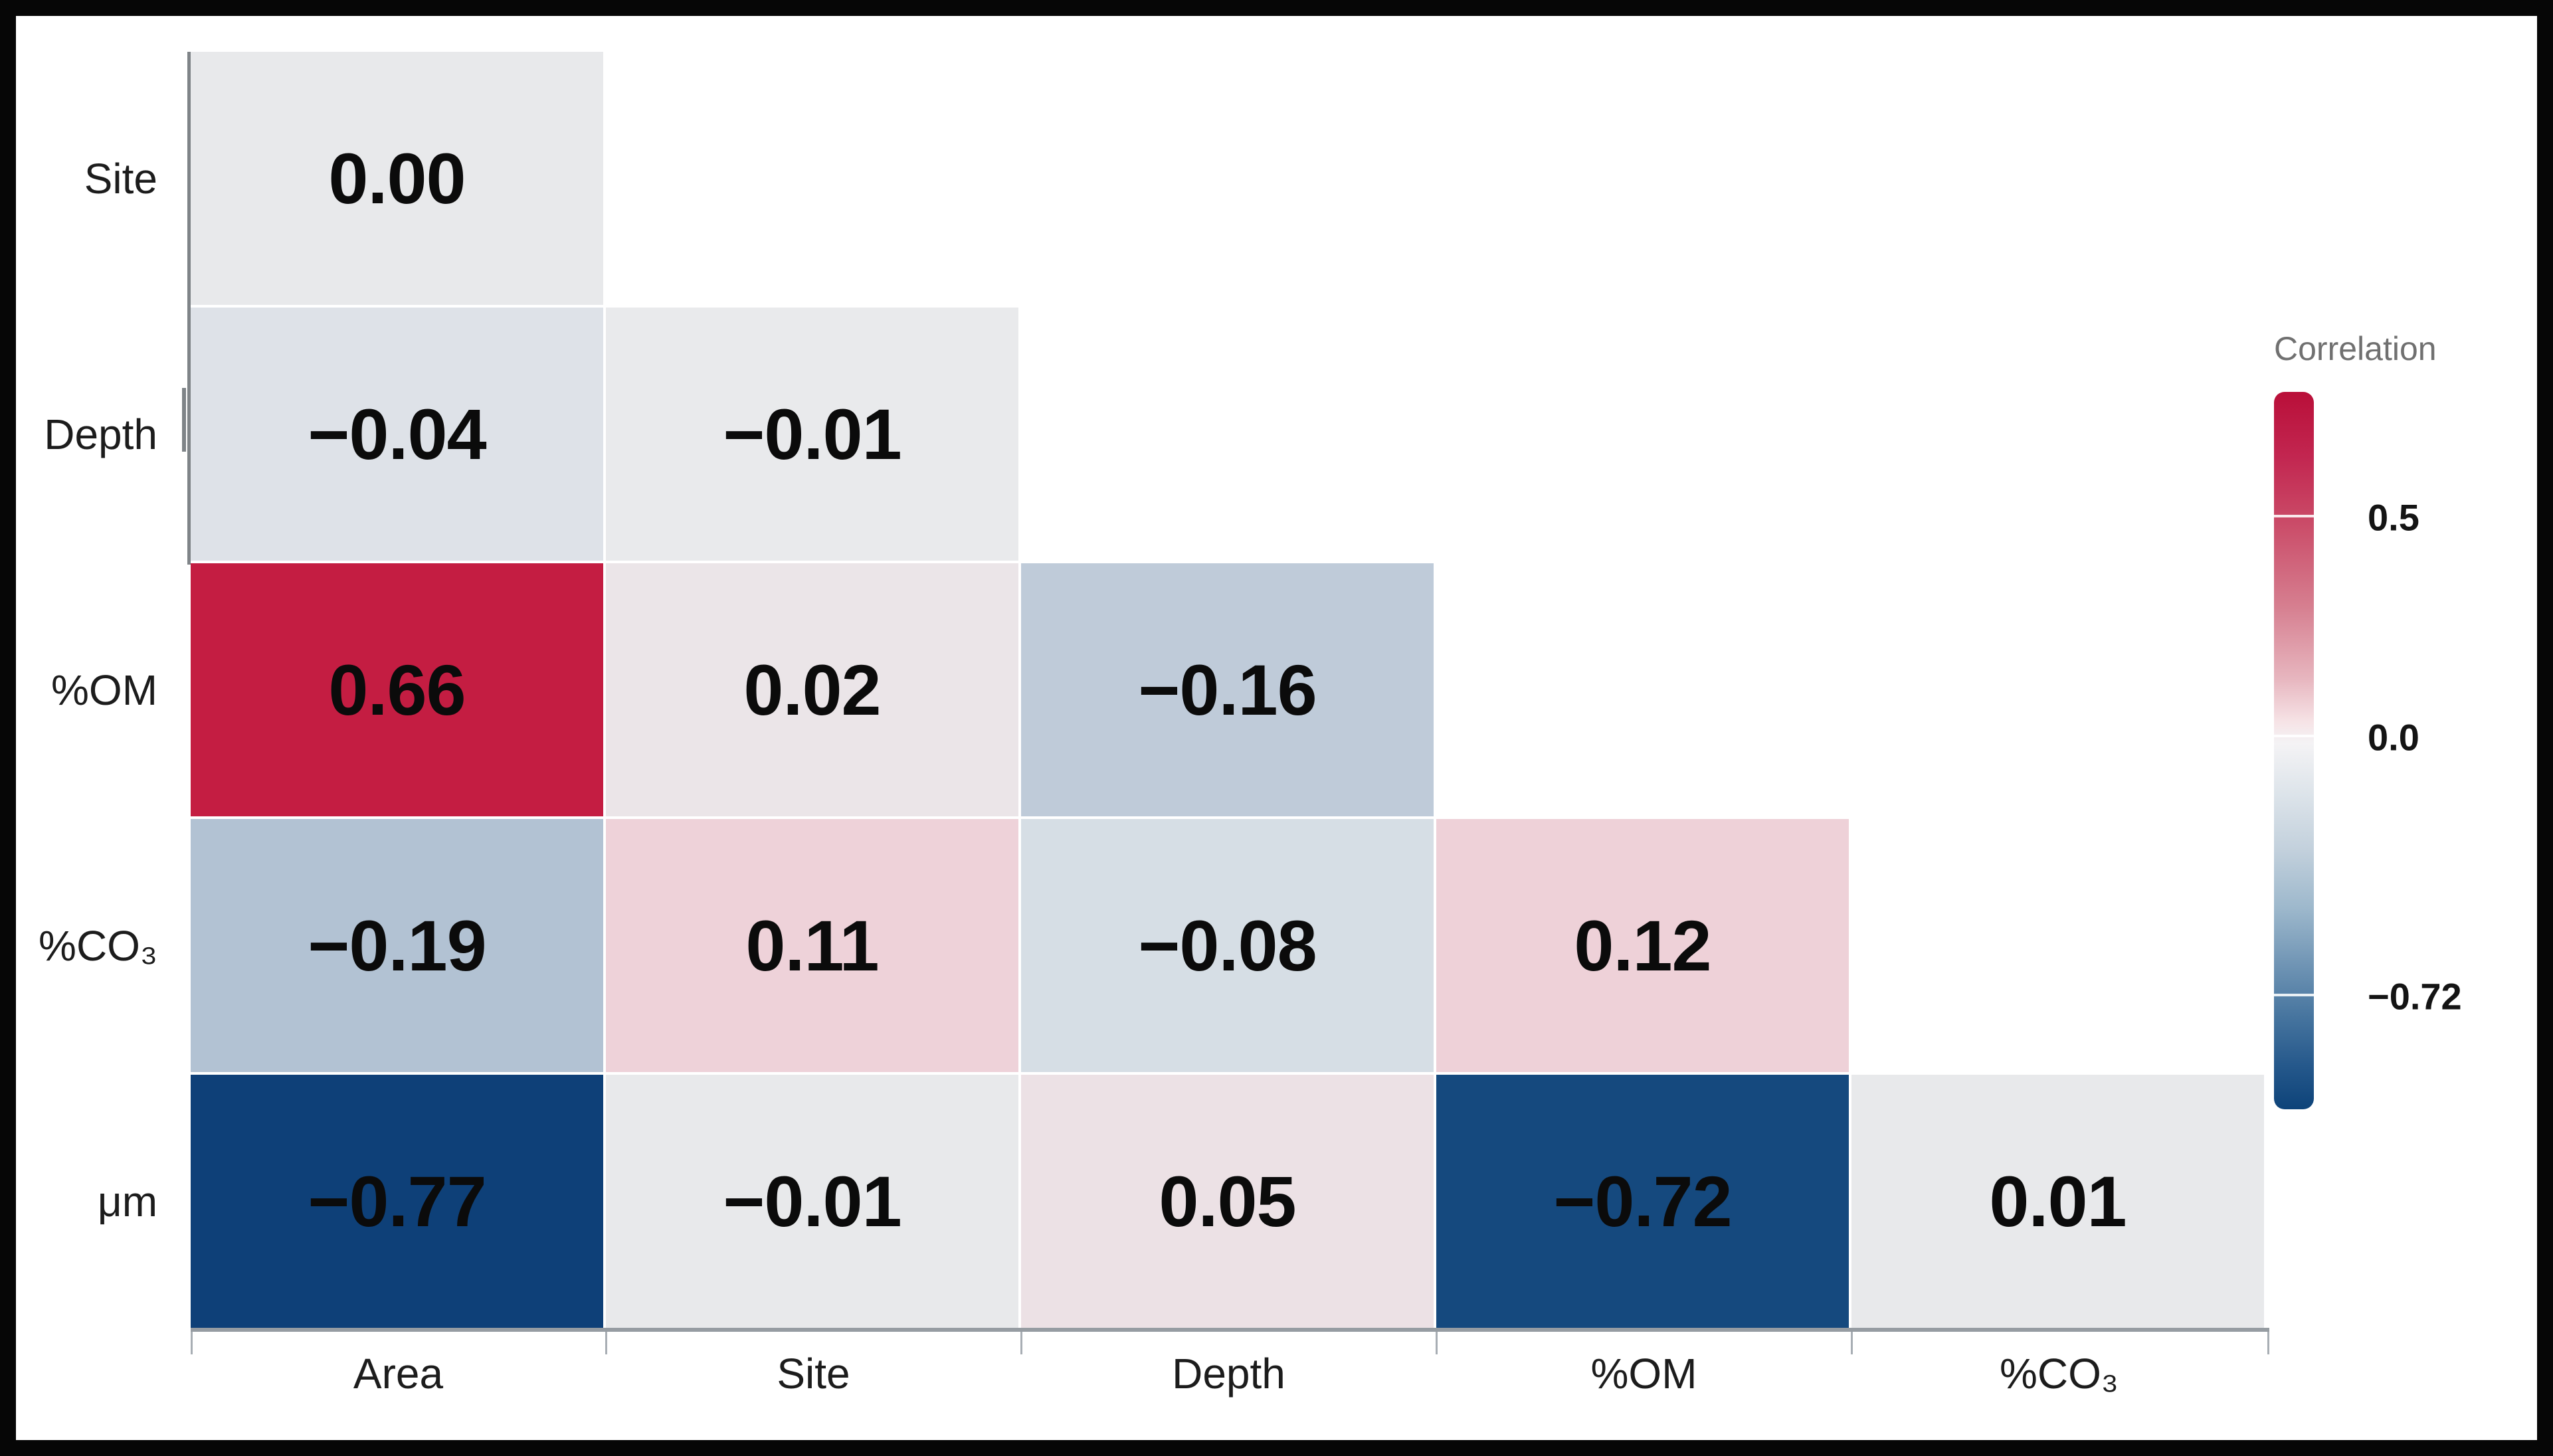  I want to click on colorbar-tick-label-00: 0.0, so click(2393, 737).